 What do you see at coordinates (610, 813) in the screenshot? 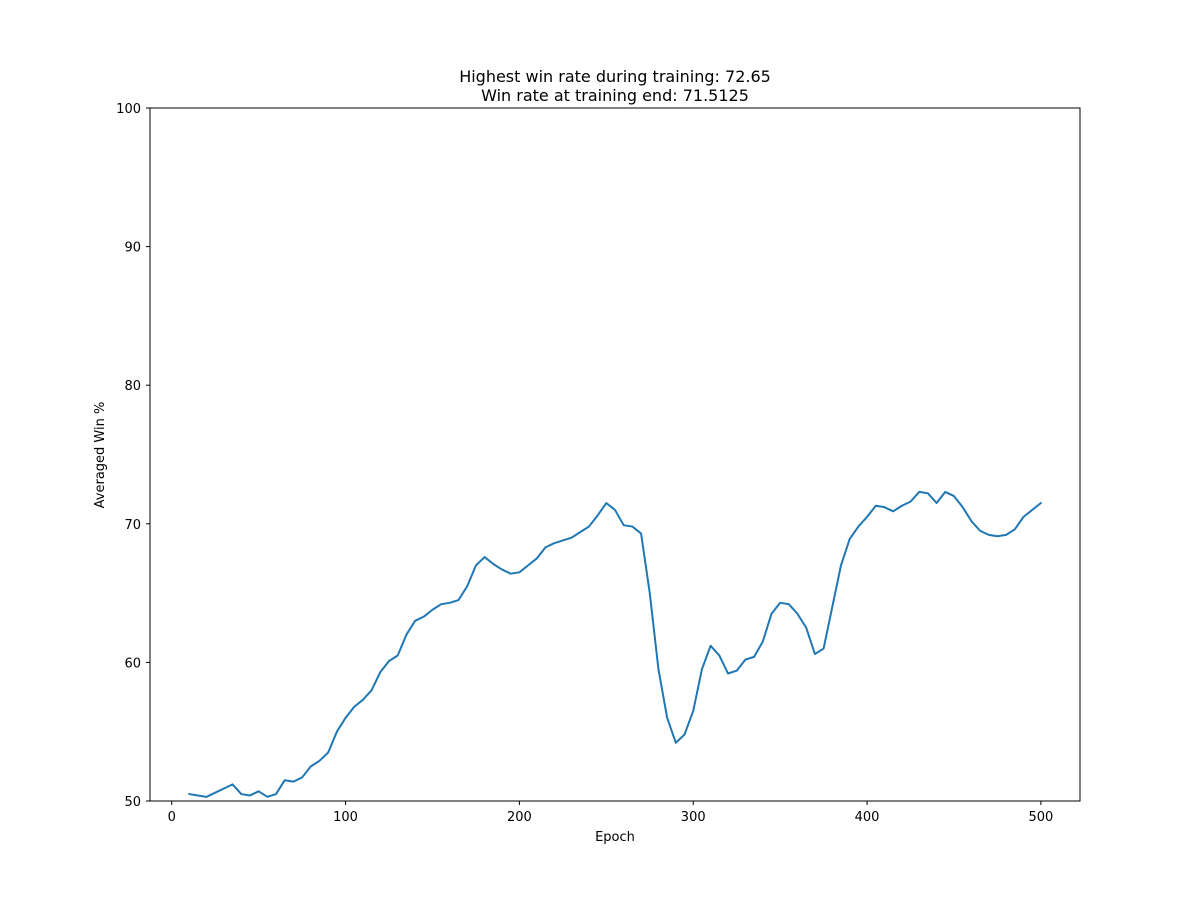
I see `x-axis-ticks: 0 100 200 300 400 500` at bounding box center [610, 813].